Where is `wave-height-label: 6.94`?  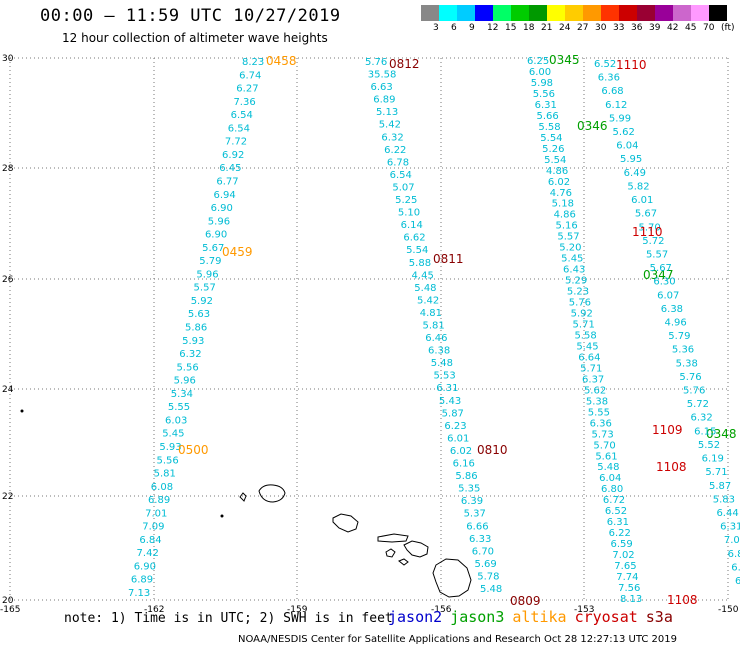
wave-height-label: 6.94 is located at coordinates (225, 195).